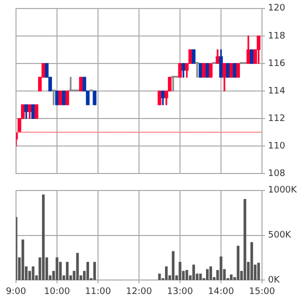 This screenshot has height=300, width=300. What do you see at coordinates (277, 146) in the screenshot?
I see `y-tick-label: 110` at bounding box center [277, 146].